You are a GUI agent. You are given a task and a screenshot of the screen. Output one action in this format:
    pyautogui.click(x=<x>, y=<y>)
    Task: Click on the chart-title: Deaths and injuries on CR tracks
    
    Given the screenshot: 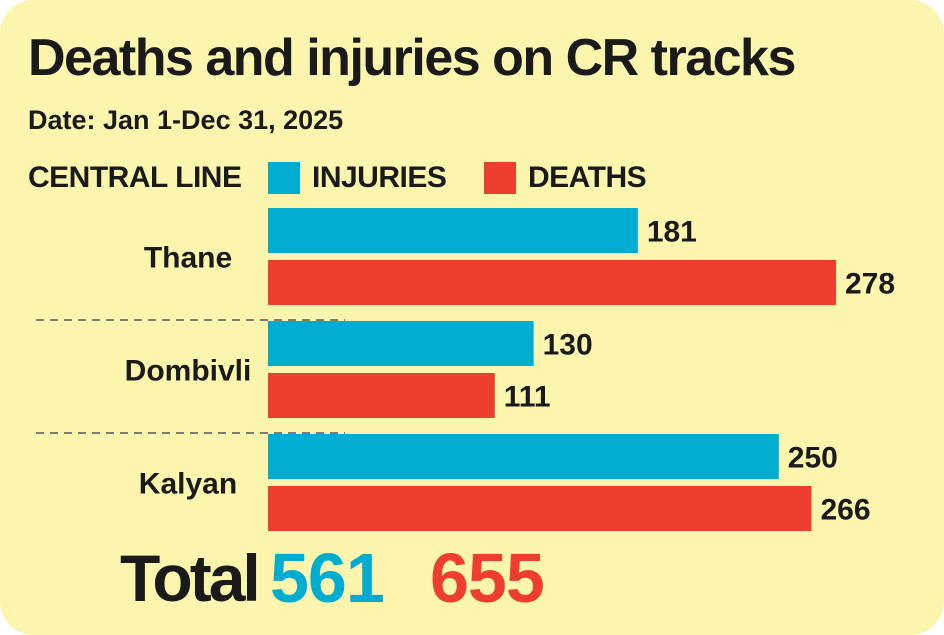 What is the action you would take?
    pyautogui.click(x=412, y=58)
    